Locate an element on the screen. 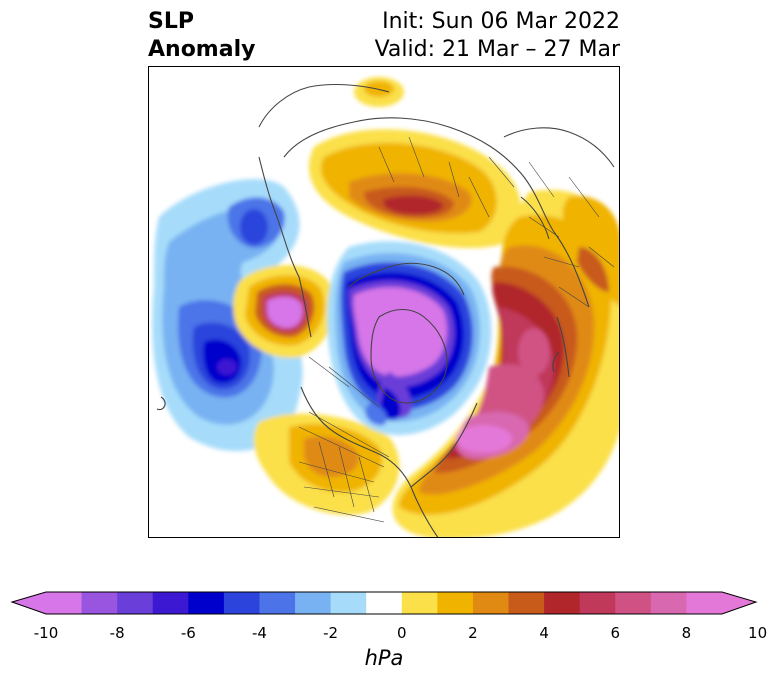 The image size is (768, 684). colorbar-tick-label: 10 is located at coordinates (758, 633).